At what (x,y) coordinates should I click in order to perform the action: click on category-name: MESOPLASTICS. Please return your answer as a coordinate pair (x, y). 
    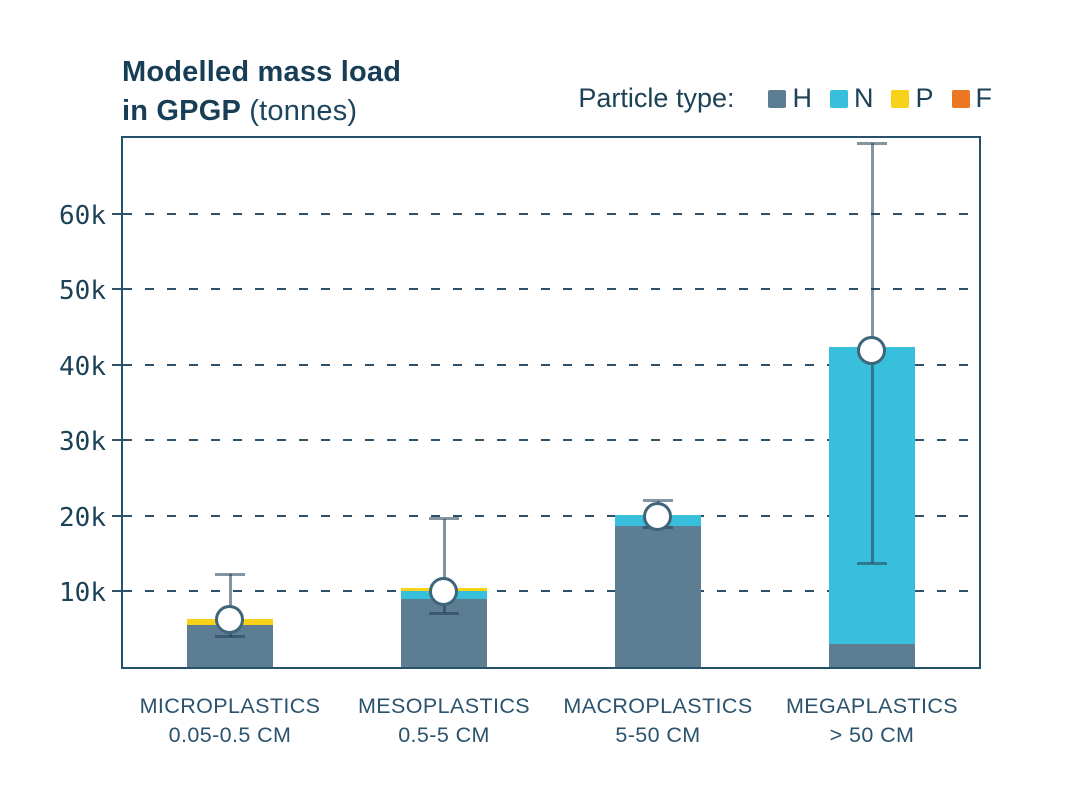
    Looking at the image, I should click on (444, 706).